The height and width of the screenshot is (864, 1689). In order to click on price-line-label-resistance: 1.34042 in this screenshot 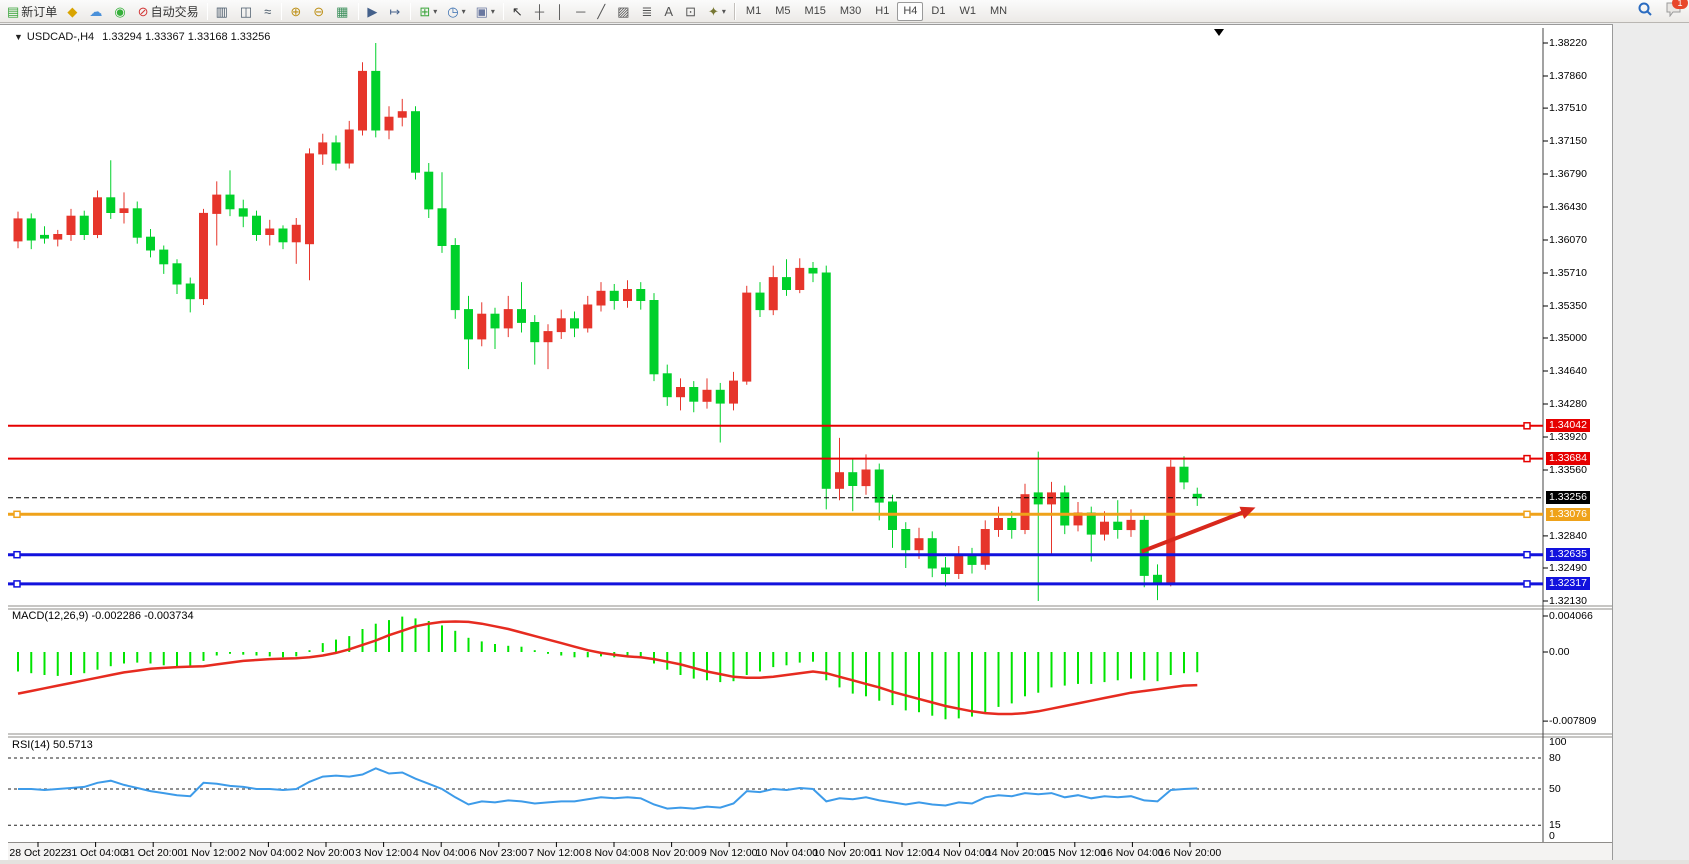, I will do `click(1568, 426)`.